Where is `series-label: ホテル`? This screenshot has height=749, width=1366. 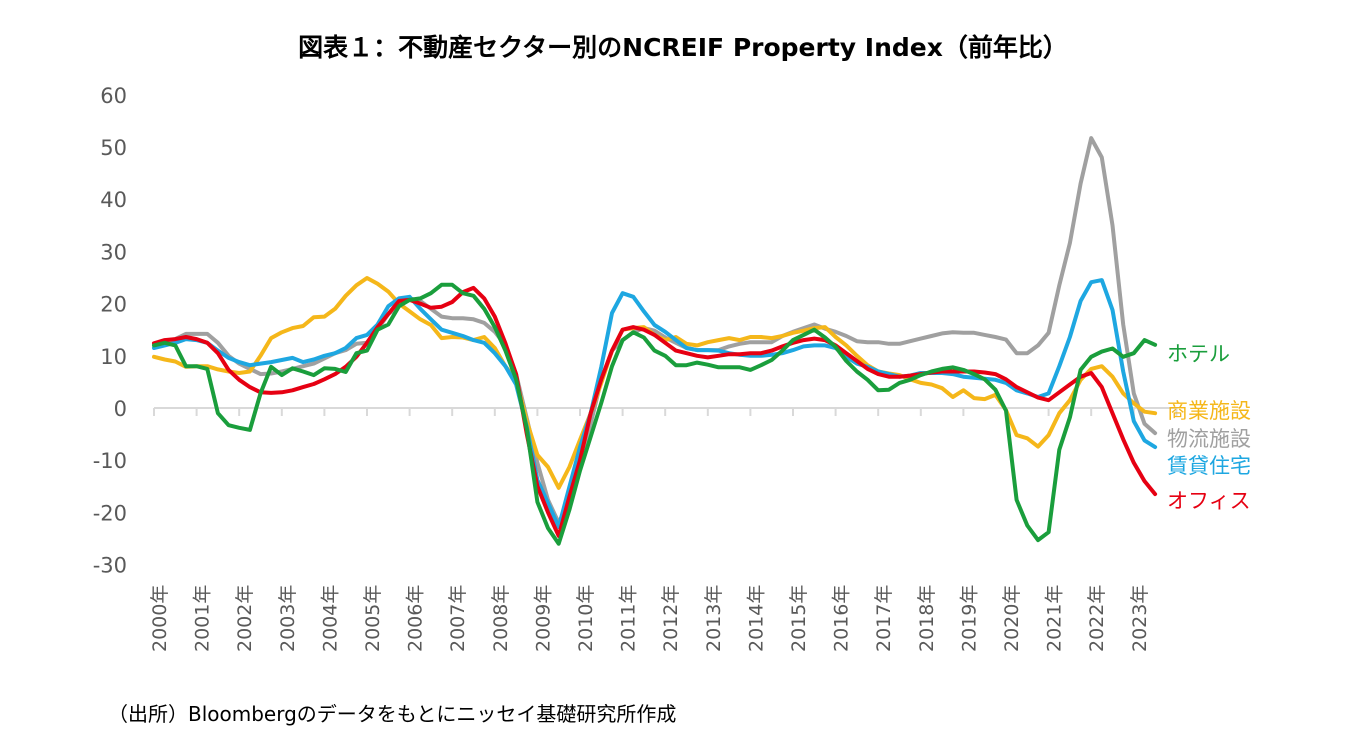
series-label: ホテル is located at coordinates (1198, 354).